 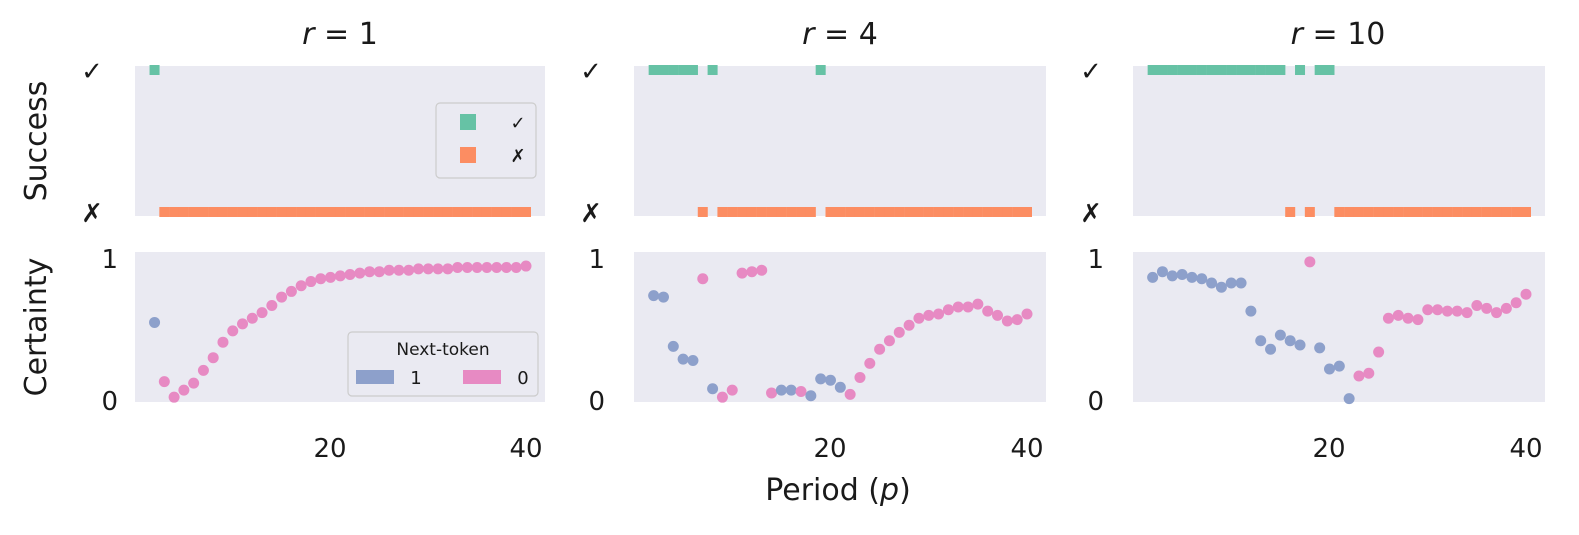 What do you see at coordinates (109, 402) in the screenshot?
I see `y-tick-0-r1: 0` at bounding box center [109, 402].